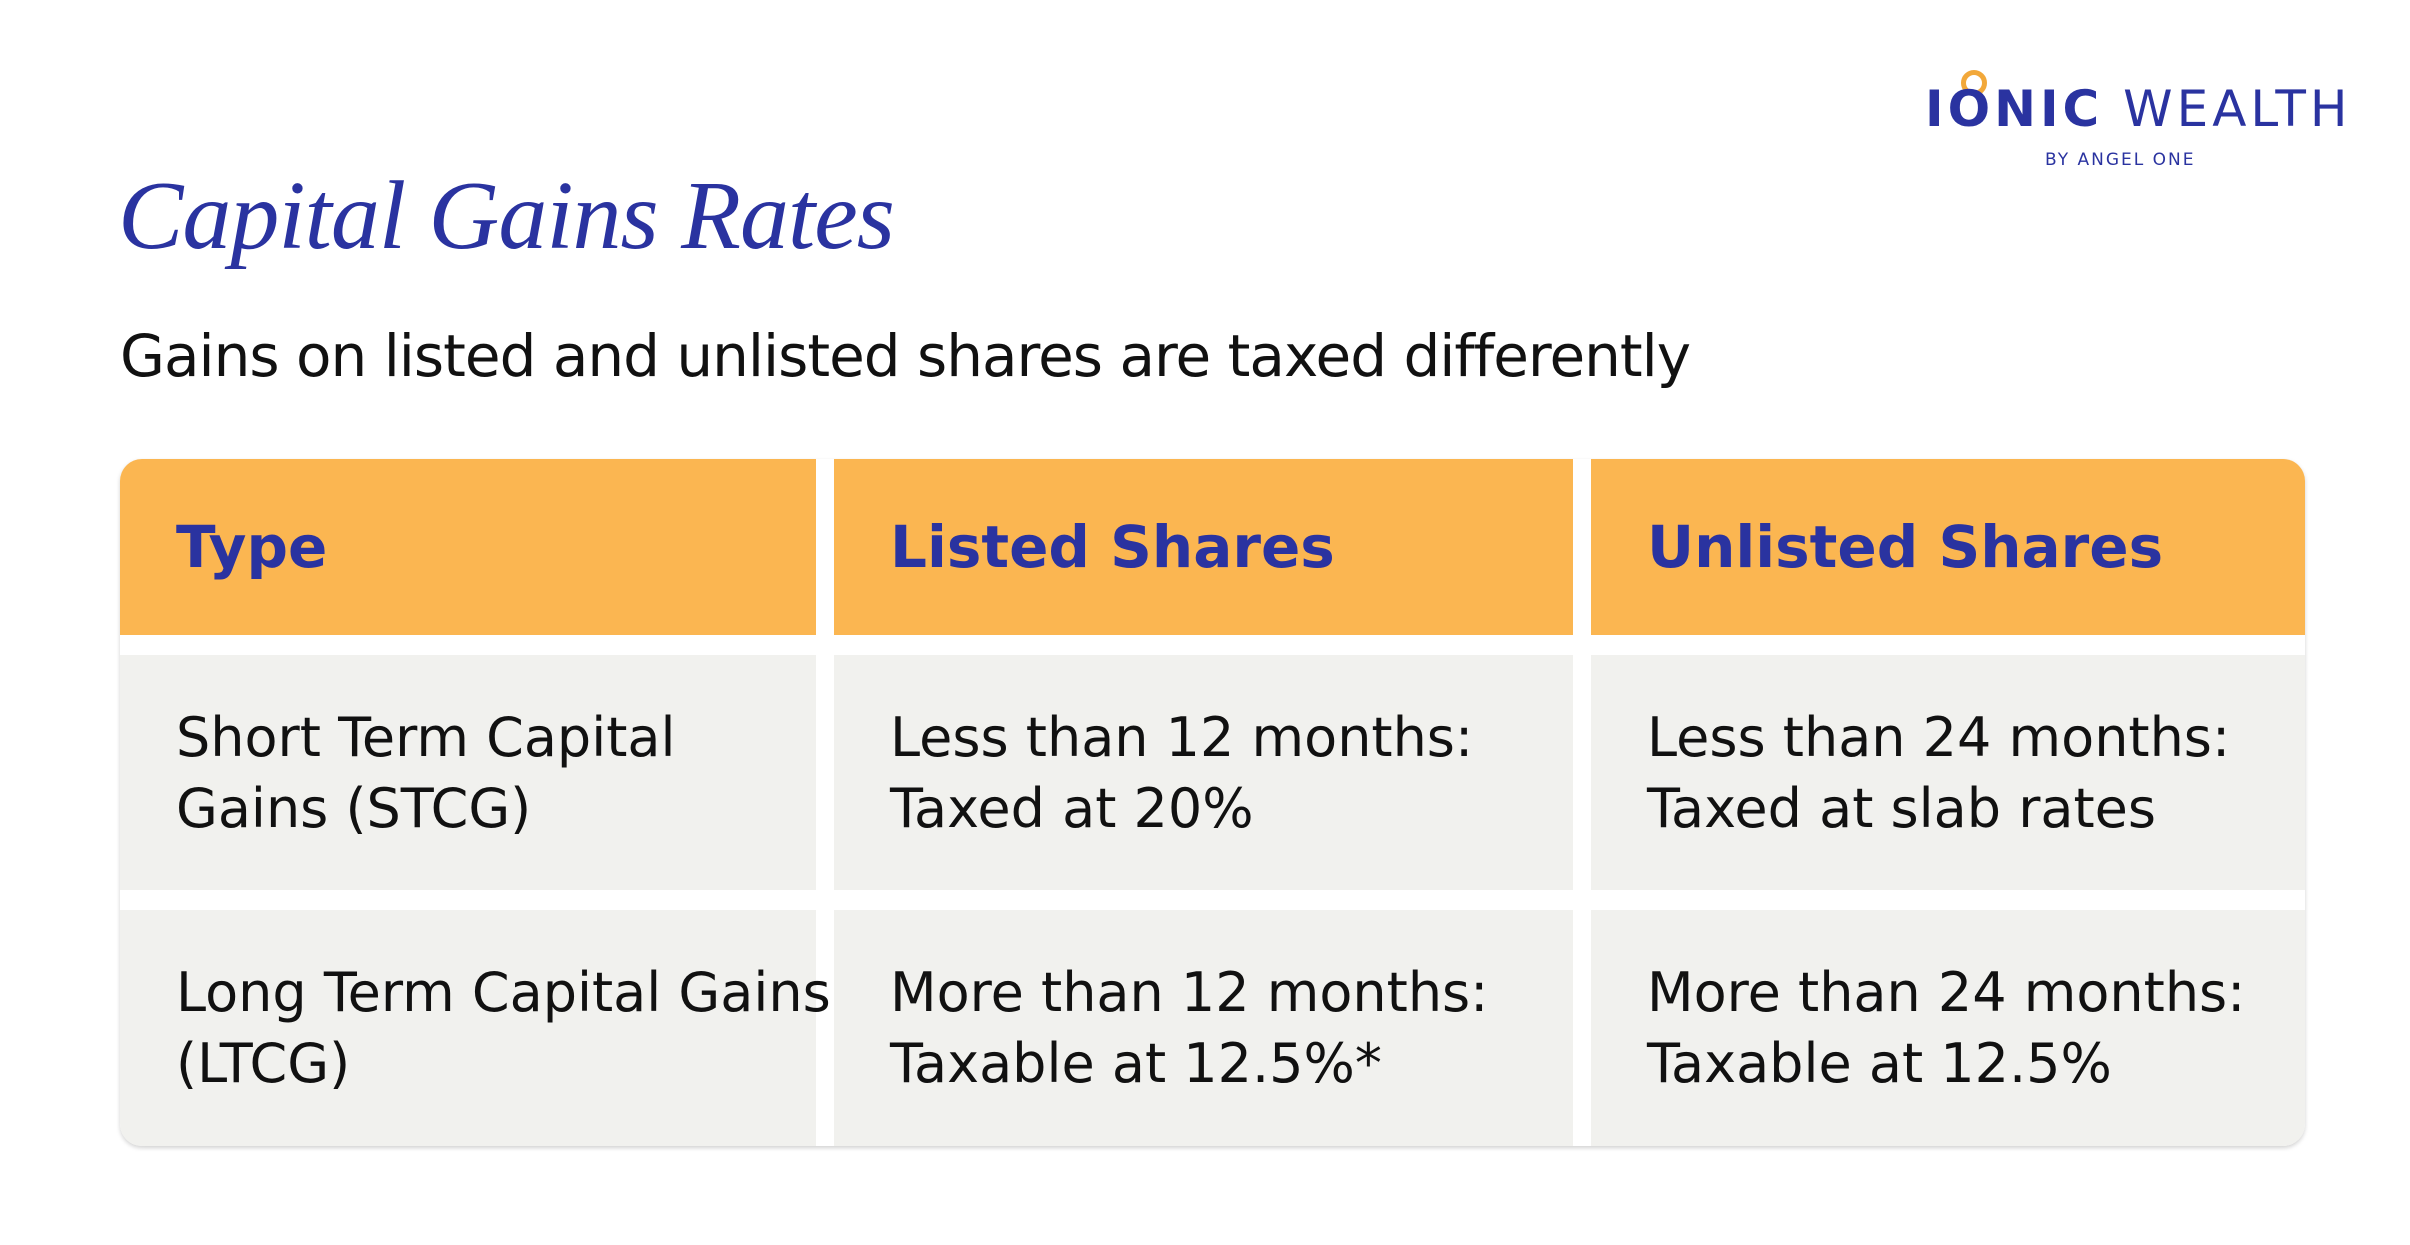 The width and height of the screenshot is (2410, 1245). What do you see at coordinates (1879, 1063) in the screenshot?
I see `cell-line: Taxable at 12.5%` at bounding box center [1879, 1063].